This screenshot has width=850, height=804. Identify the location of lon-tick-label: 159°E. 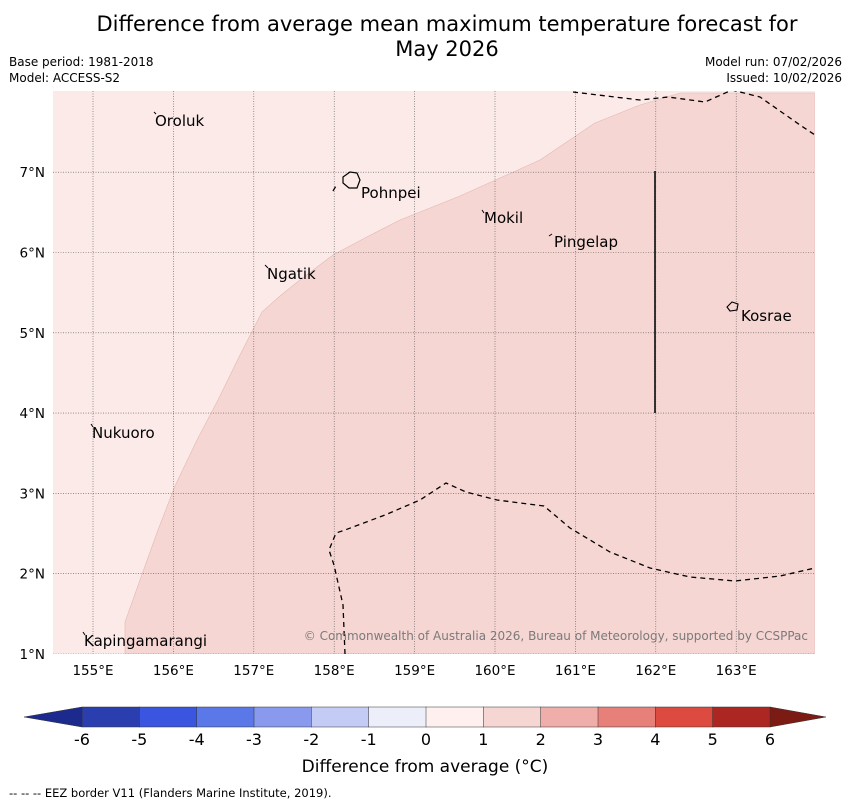
(414, 671).